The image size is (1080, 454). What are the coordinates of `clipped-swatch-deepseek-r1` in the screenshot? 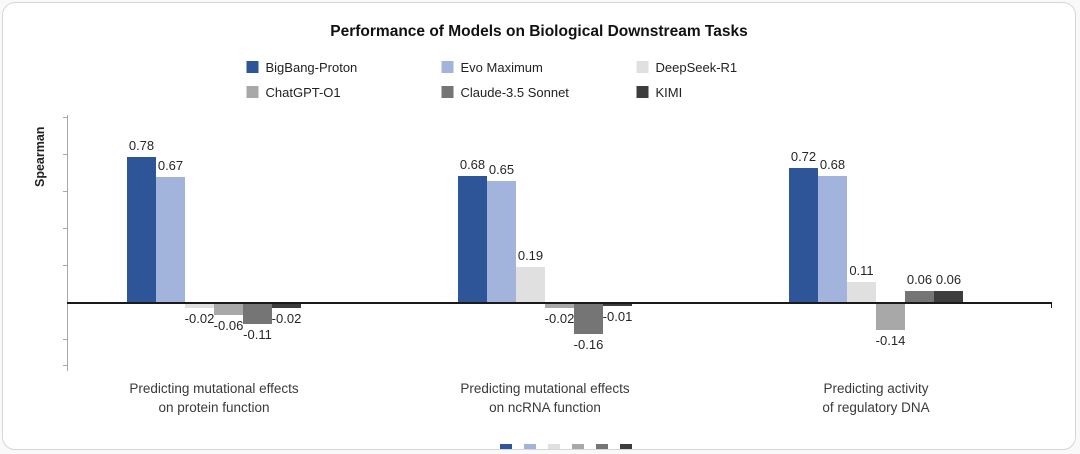 It's located at (554, 446).